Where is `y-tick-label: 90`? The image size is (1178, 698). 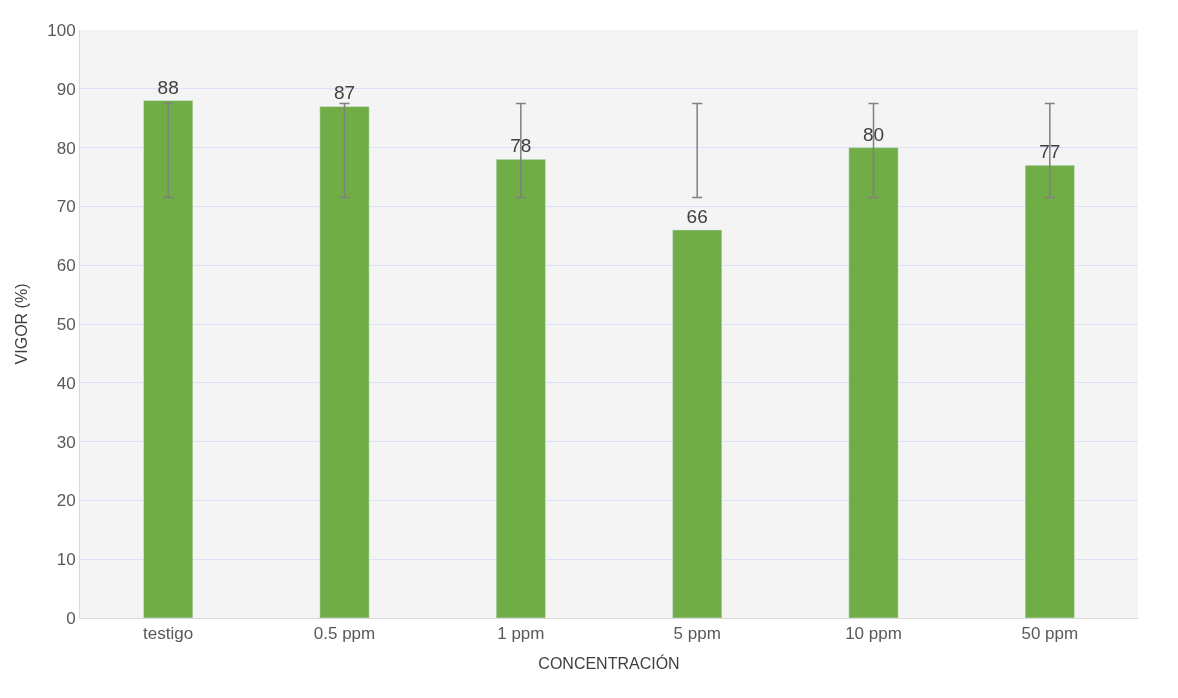
y-tick-label: 90 is located at coordinates (66, 89).